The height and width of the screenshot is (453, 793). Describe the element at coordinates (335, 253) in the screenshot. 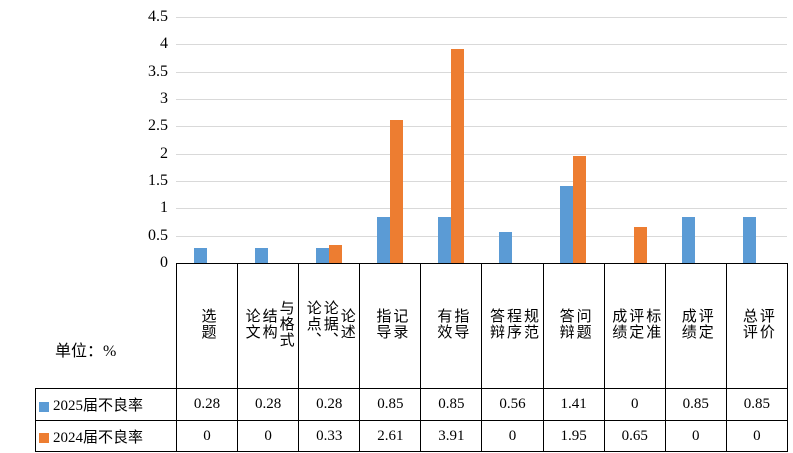

I see `bar-2024届不良率-2` at that location.